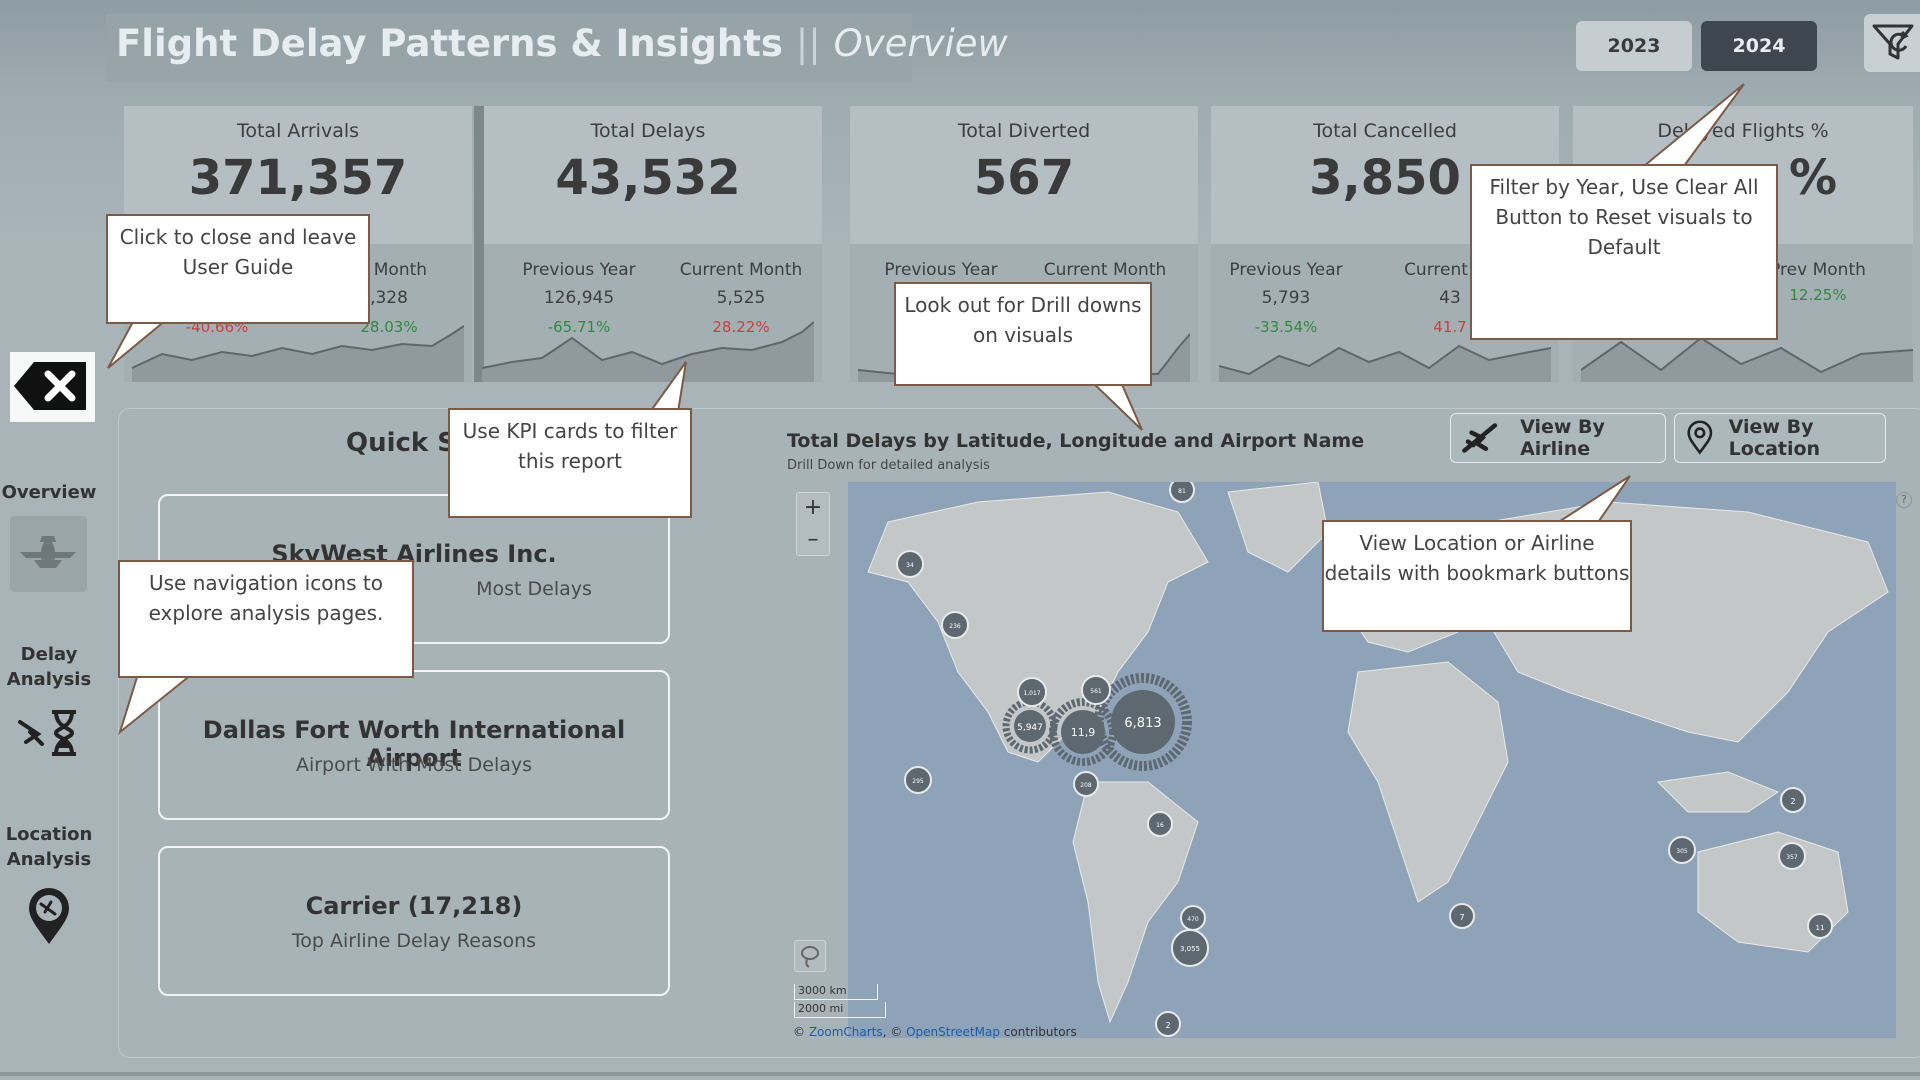 The width and height of the screenshot is (1920, 1080). I want to click on kpi-curr-pct: 28.03%, so click(389, 327).